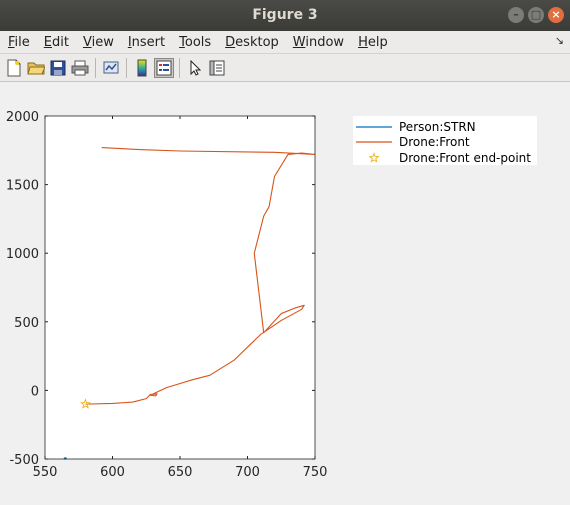 The width and height of the screenshot is (570, 505). What do you see at coordinates (516, 15) in the screenshot?
I see `minimize-button: –` at bounding box center [516, 15].